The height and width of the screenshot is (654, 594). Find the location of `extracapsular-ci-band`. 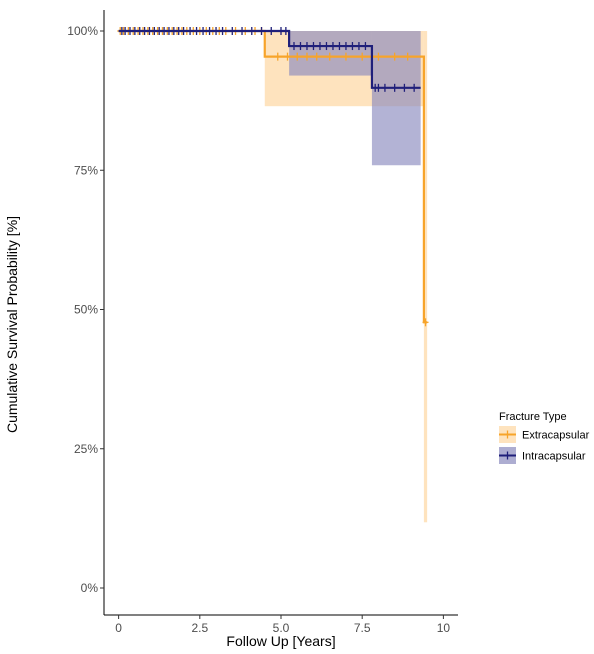

extracapsular-ci-band is located at coordinates (425, 277).